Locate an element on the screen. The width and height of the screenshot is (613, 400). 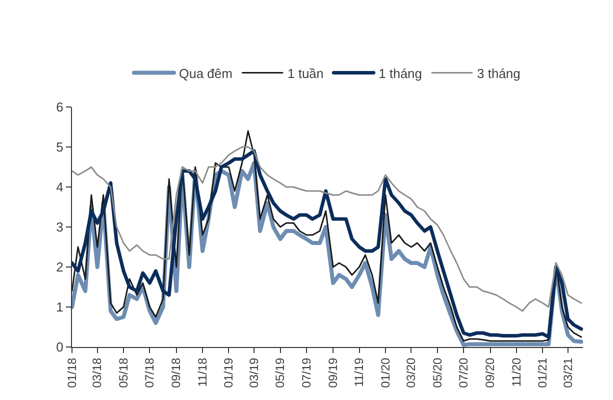
x-tick-label: 09/20 is located at coordinates (490, 372).